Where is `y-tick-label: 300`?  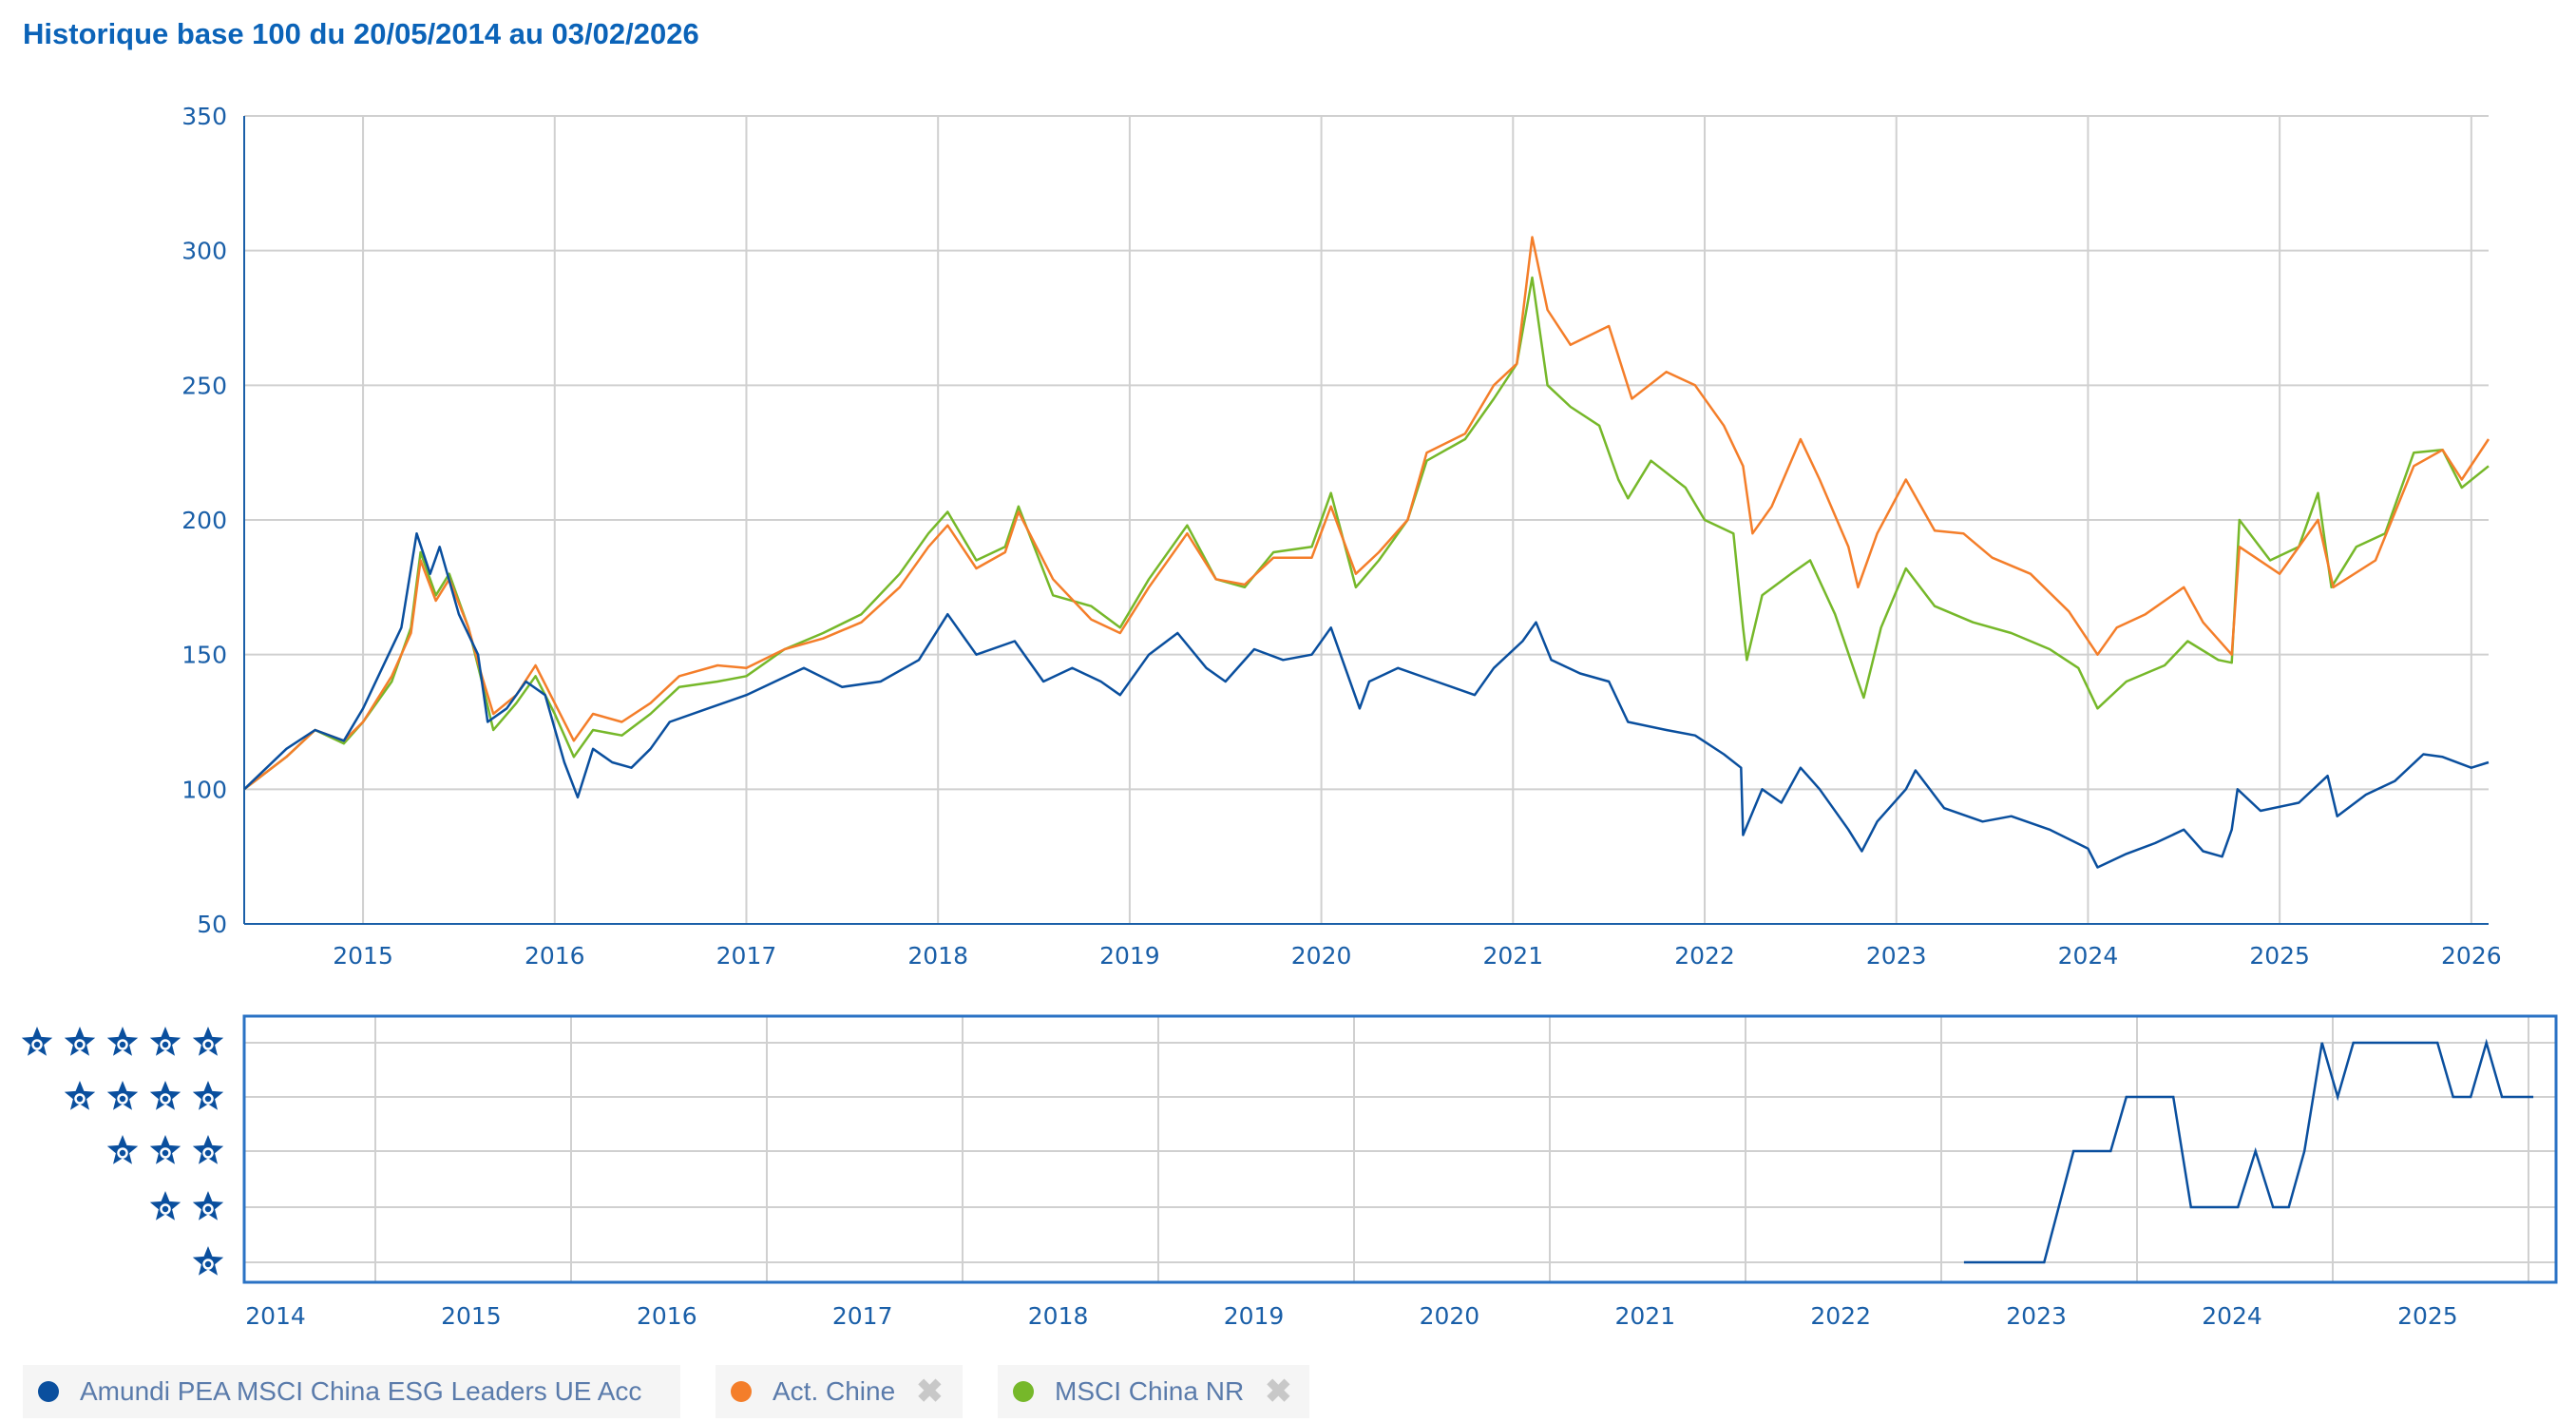 y-tick-label: 300 is located at coordinates (204, 251).